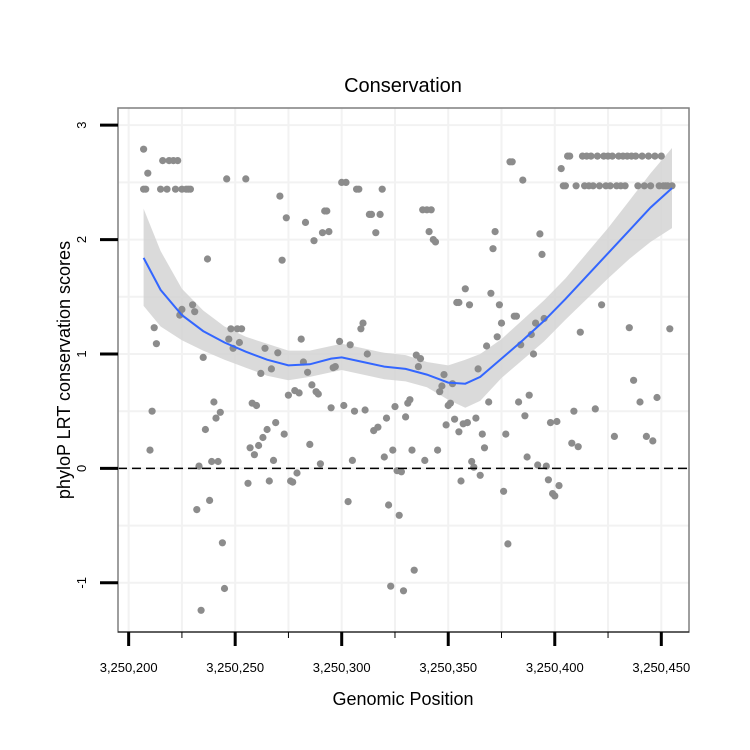 The image size is (750, 750). Describe the element at coordinates (402, 699) in the screenshot. I see `x-axis-title: Genomic Position` at that location.